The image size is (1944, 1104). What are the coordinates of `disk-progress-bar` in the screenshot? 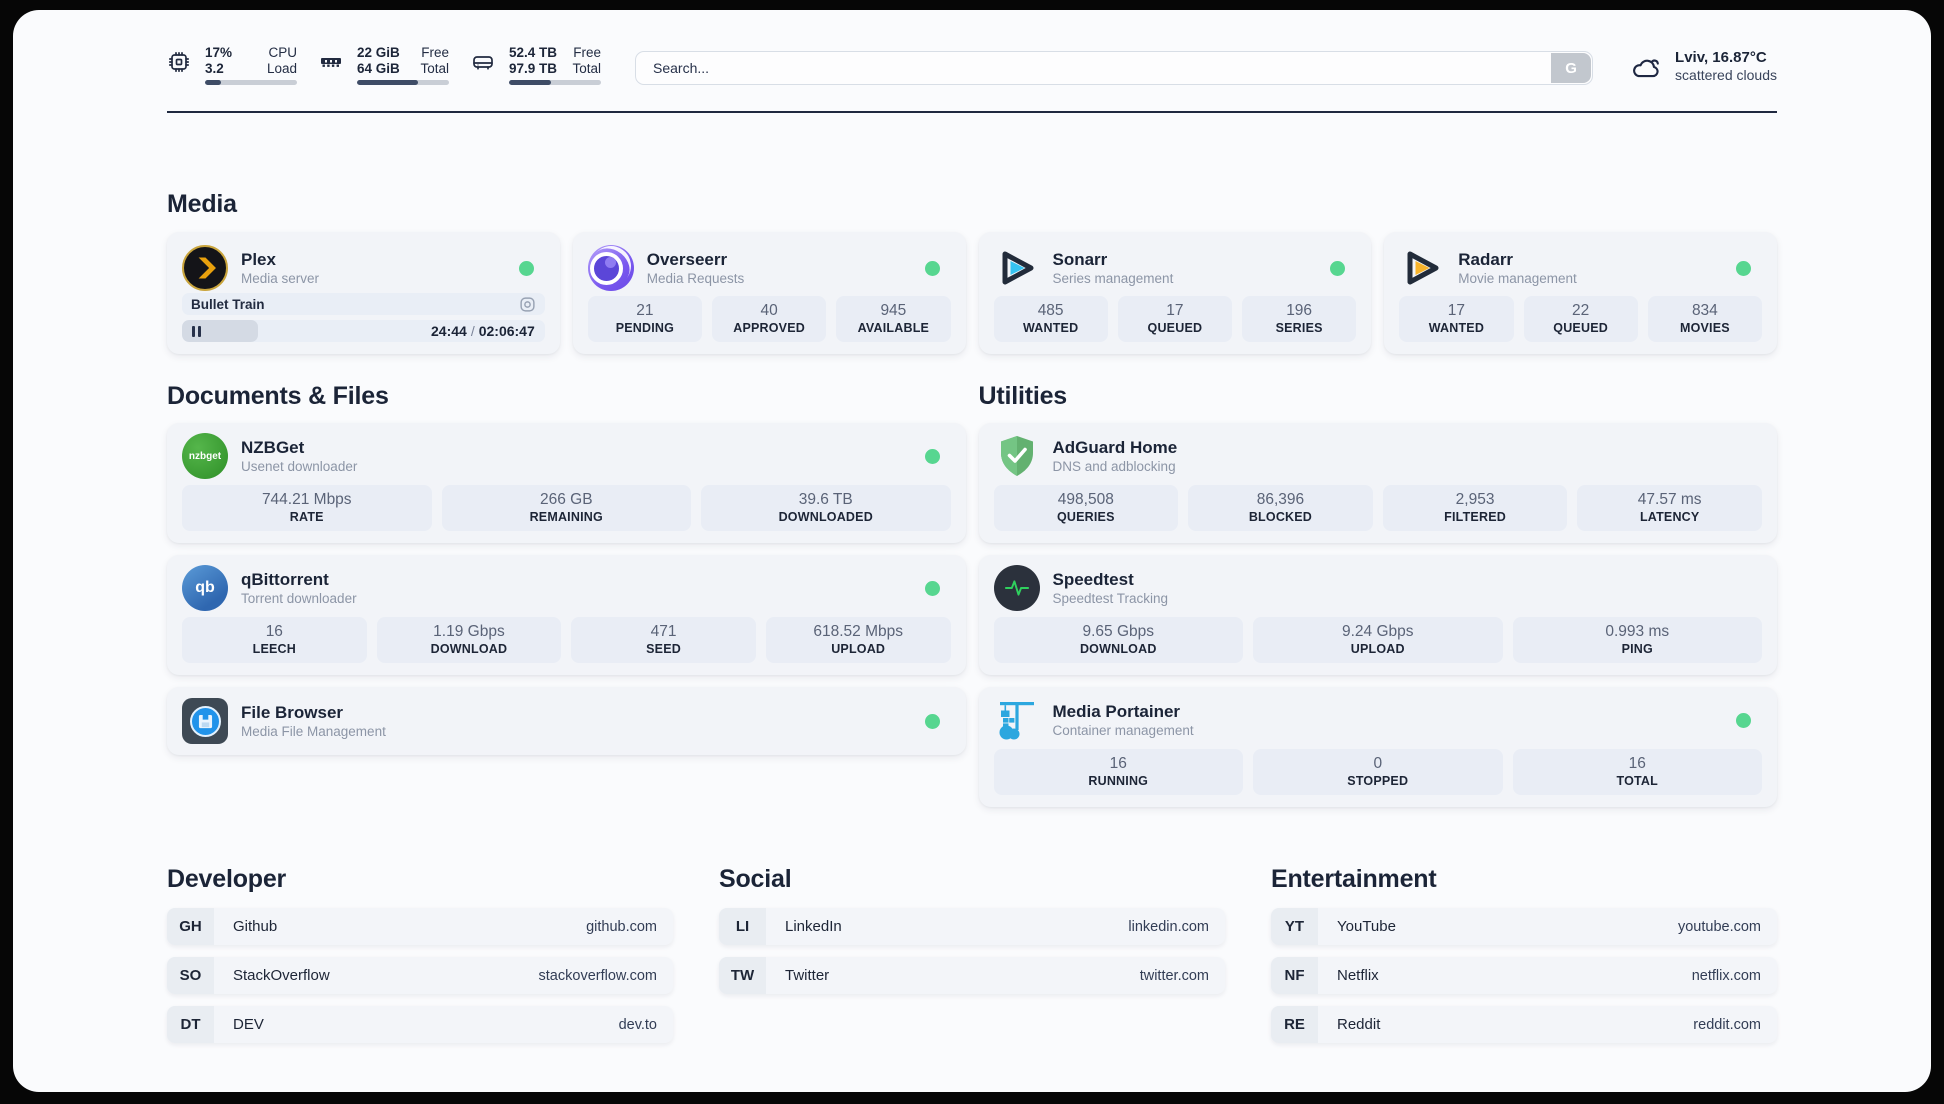 It's located at (555, 82).